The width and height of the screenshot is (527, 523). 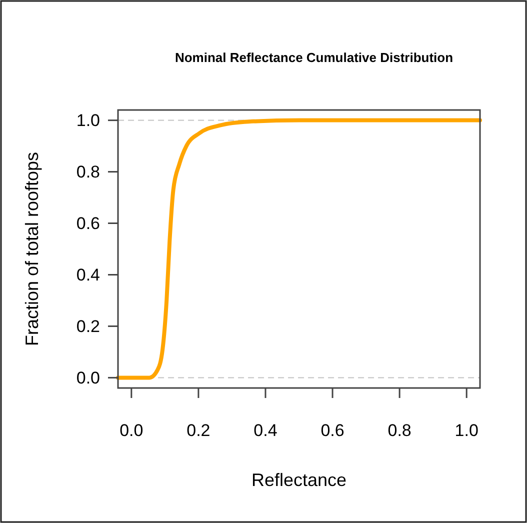 I want to click on y-tick-label: 0.6, so click(x=88, y=224).